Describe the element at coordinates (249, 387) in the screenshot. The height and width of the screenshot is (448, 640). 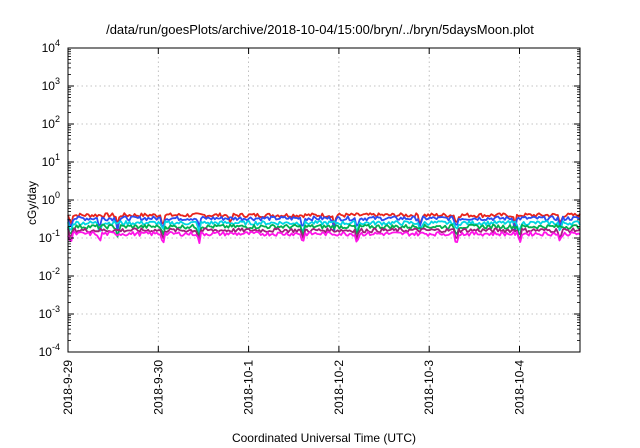
I see `x-tick-label: 2018-10-1` at that location.